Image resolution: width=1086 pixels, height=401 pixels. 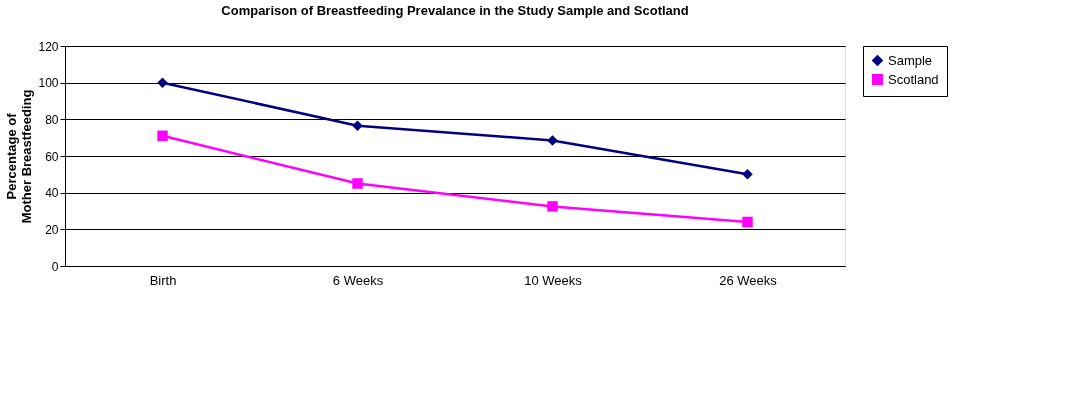 I want to click on y-tick-label: 20, so click(x=52, y=229).